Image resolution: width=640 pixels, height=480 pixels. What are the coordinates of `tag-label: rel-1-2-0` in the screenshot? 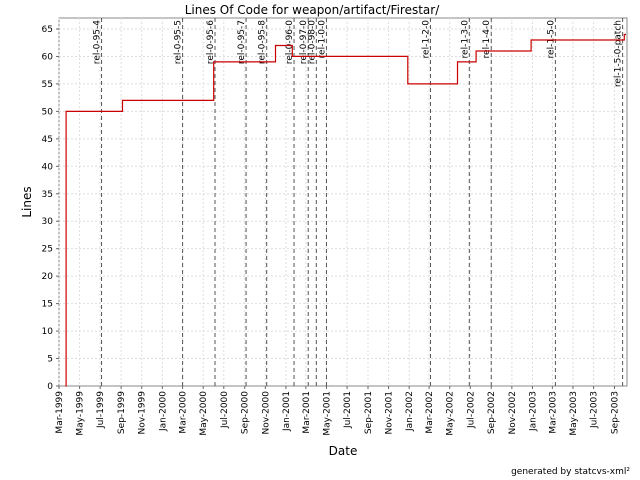 It's located at (426, 39).